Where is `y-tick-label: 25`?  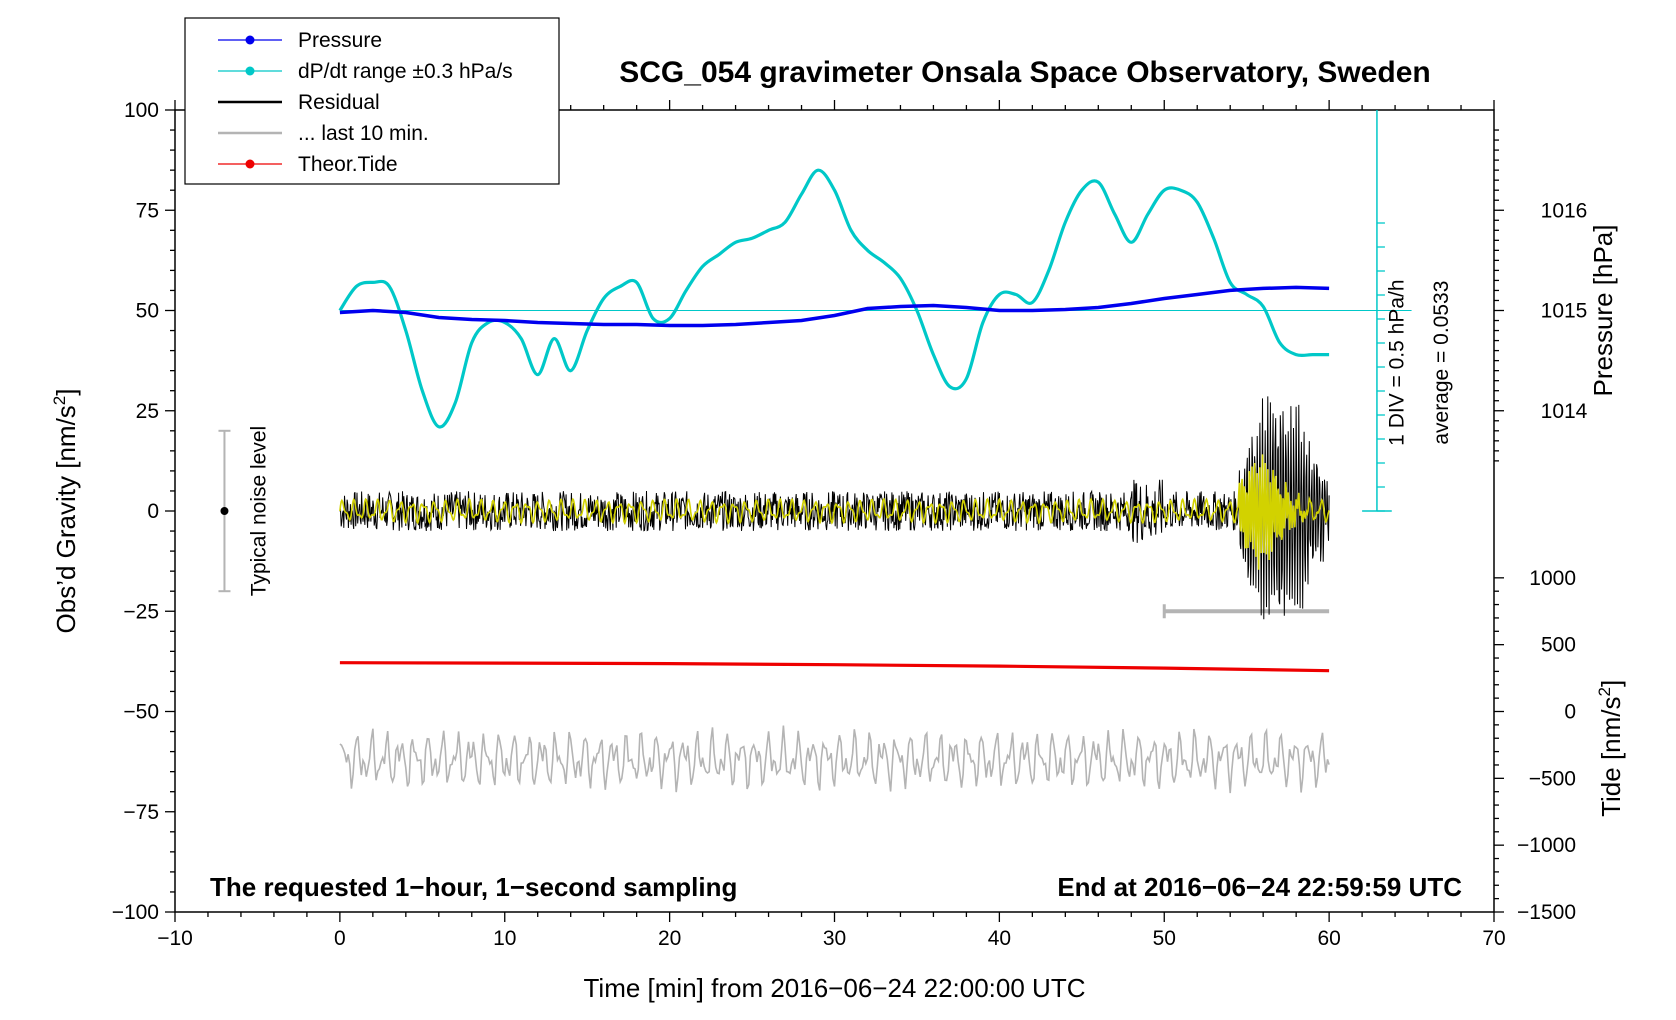 y-tick-label: 25 is located at coordinates (147, 411).